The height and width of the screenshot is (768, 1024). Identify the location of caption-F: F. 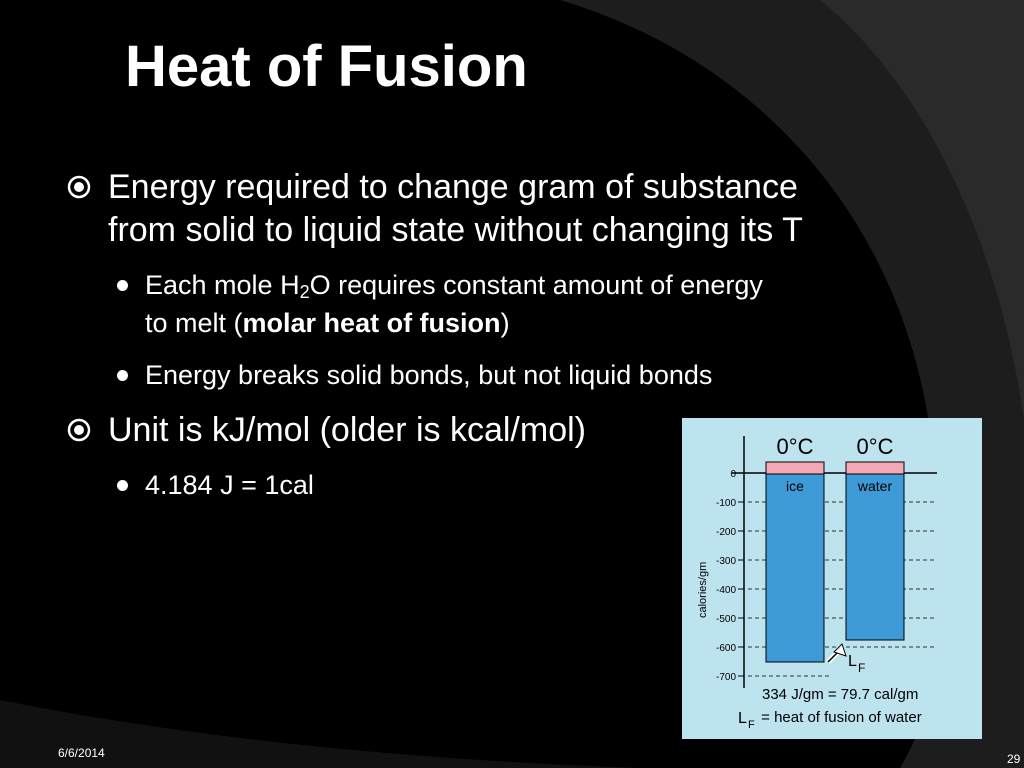
(751, 725).